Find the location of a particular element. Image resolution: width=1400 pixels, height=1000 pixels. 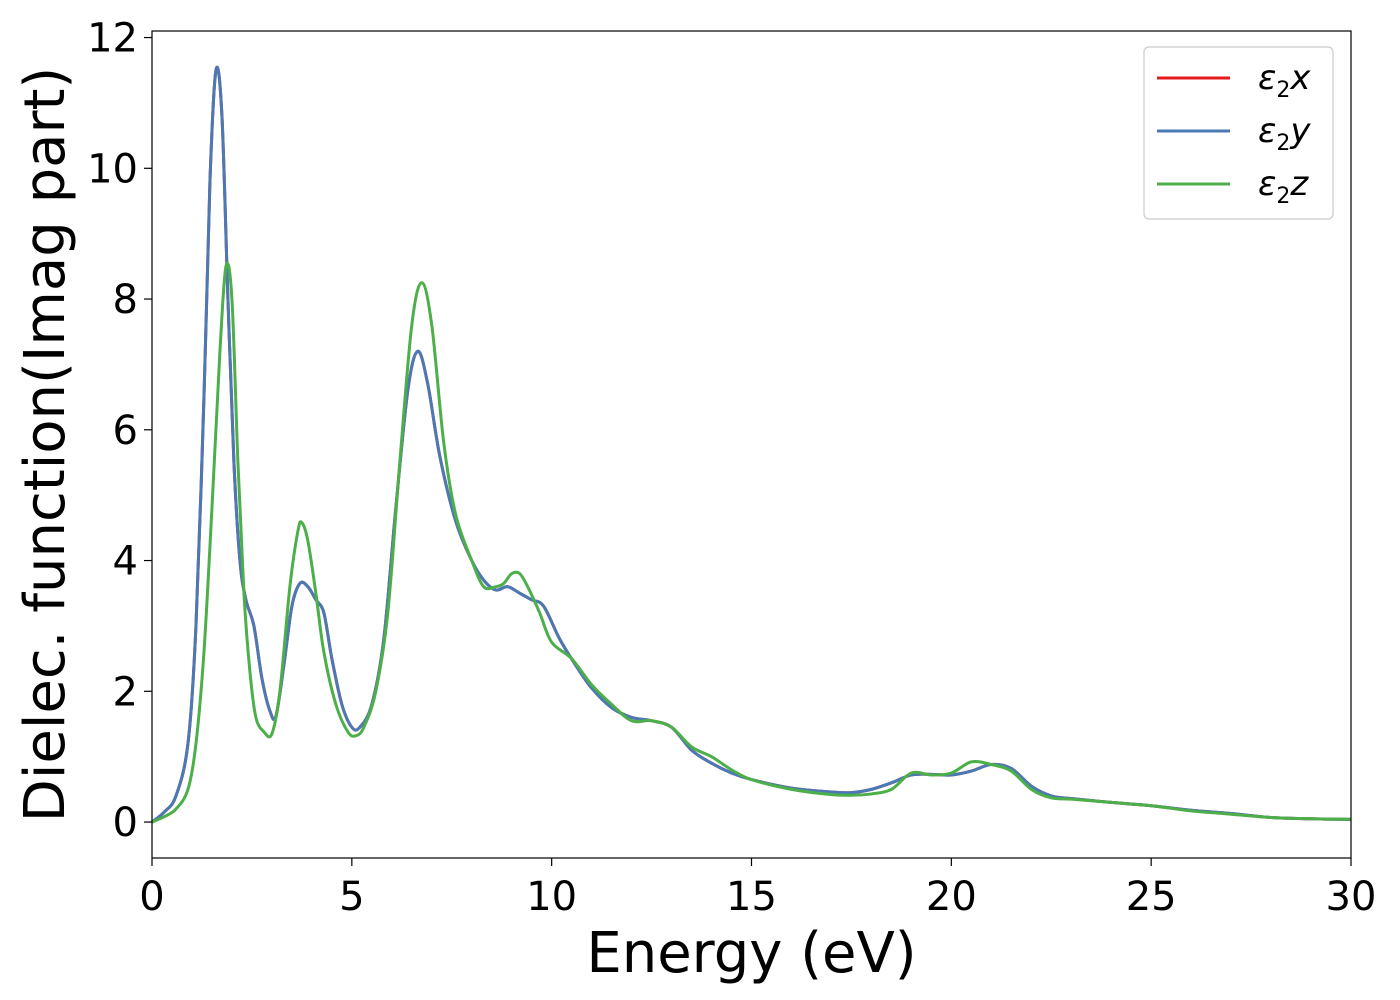

x-tick-label: 0 is located at coordinates (151, 897).